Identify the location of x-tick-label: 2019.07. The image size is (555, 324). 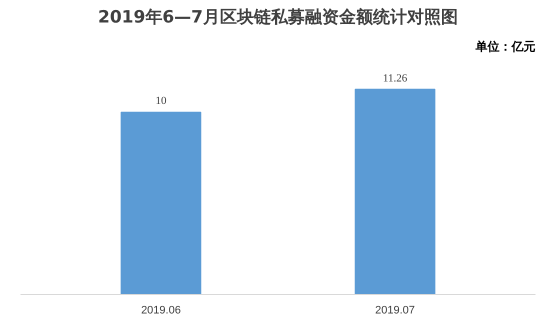
(395, 310).